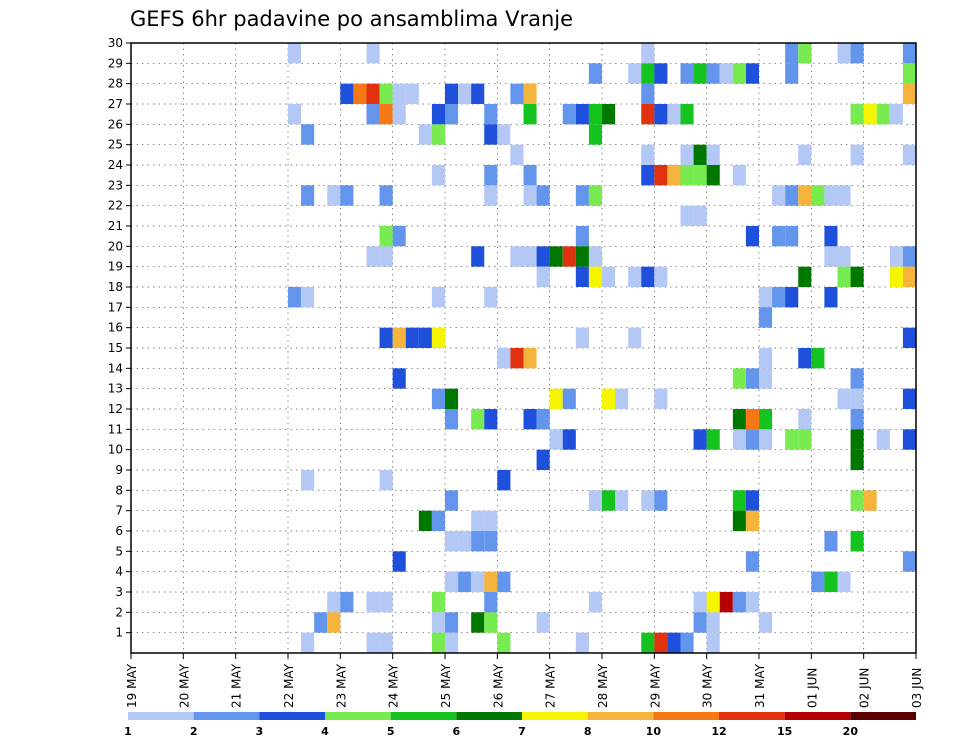 The width and height of the screenshot is (960, 742). I want to click on y-tick-label: 29, so click(115, 63).